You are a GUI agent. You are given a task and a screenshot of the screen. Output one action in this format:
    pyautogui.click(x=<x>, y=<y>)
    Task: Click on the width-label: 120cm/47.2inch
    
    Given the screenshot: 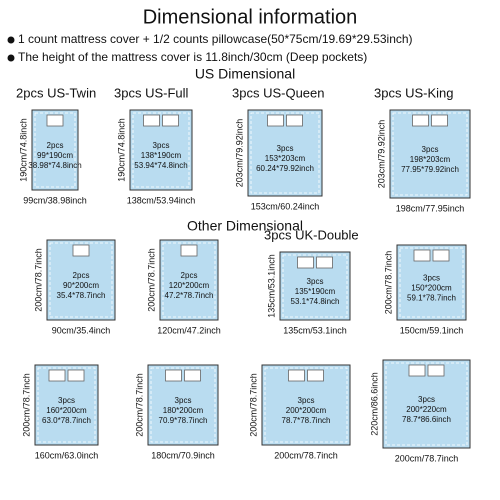 What is the action you would take?
    pyautogui.click(x=189, y=330)
    